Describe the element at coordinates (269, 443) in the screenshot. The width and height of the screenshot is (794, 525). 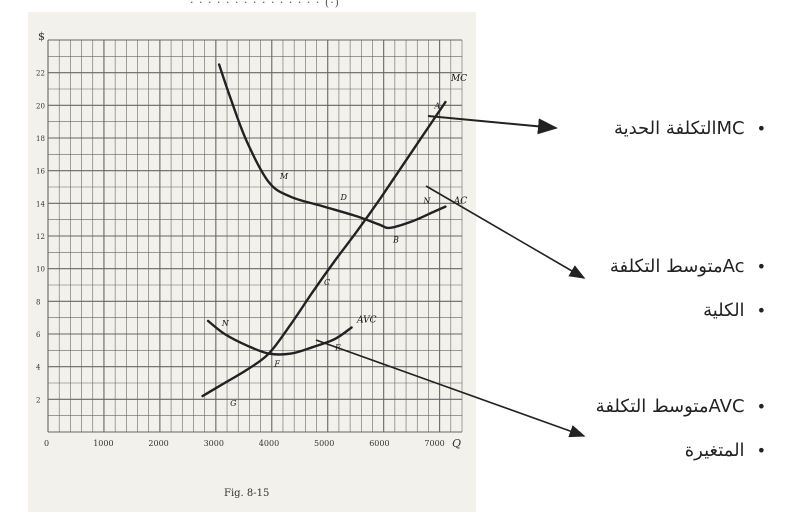
I see `x-tick-label: 4000` at that location.